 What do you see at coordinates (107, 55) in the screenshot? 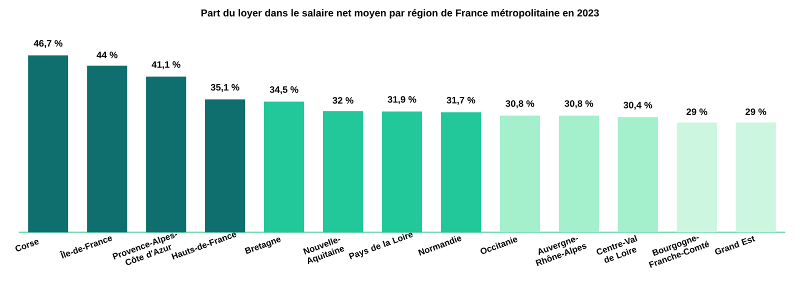
I see `data-label: 44 %` at bounding box center [107, 55].